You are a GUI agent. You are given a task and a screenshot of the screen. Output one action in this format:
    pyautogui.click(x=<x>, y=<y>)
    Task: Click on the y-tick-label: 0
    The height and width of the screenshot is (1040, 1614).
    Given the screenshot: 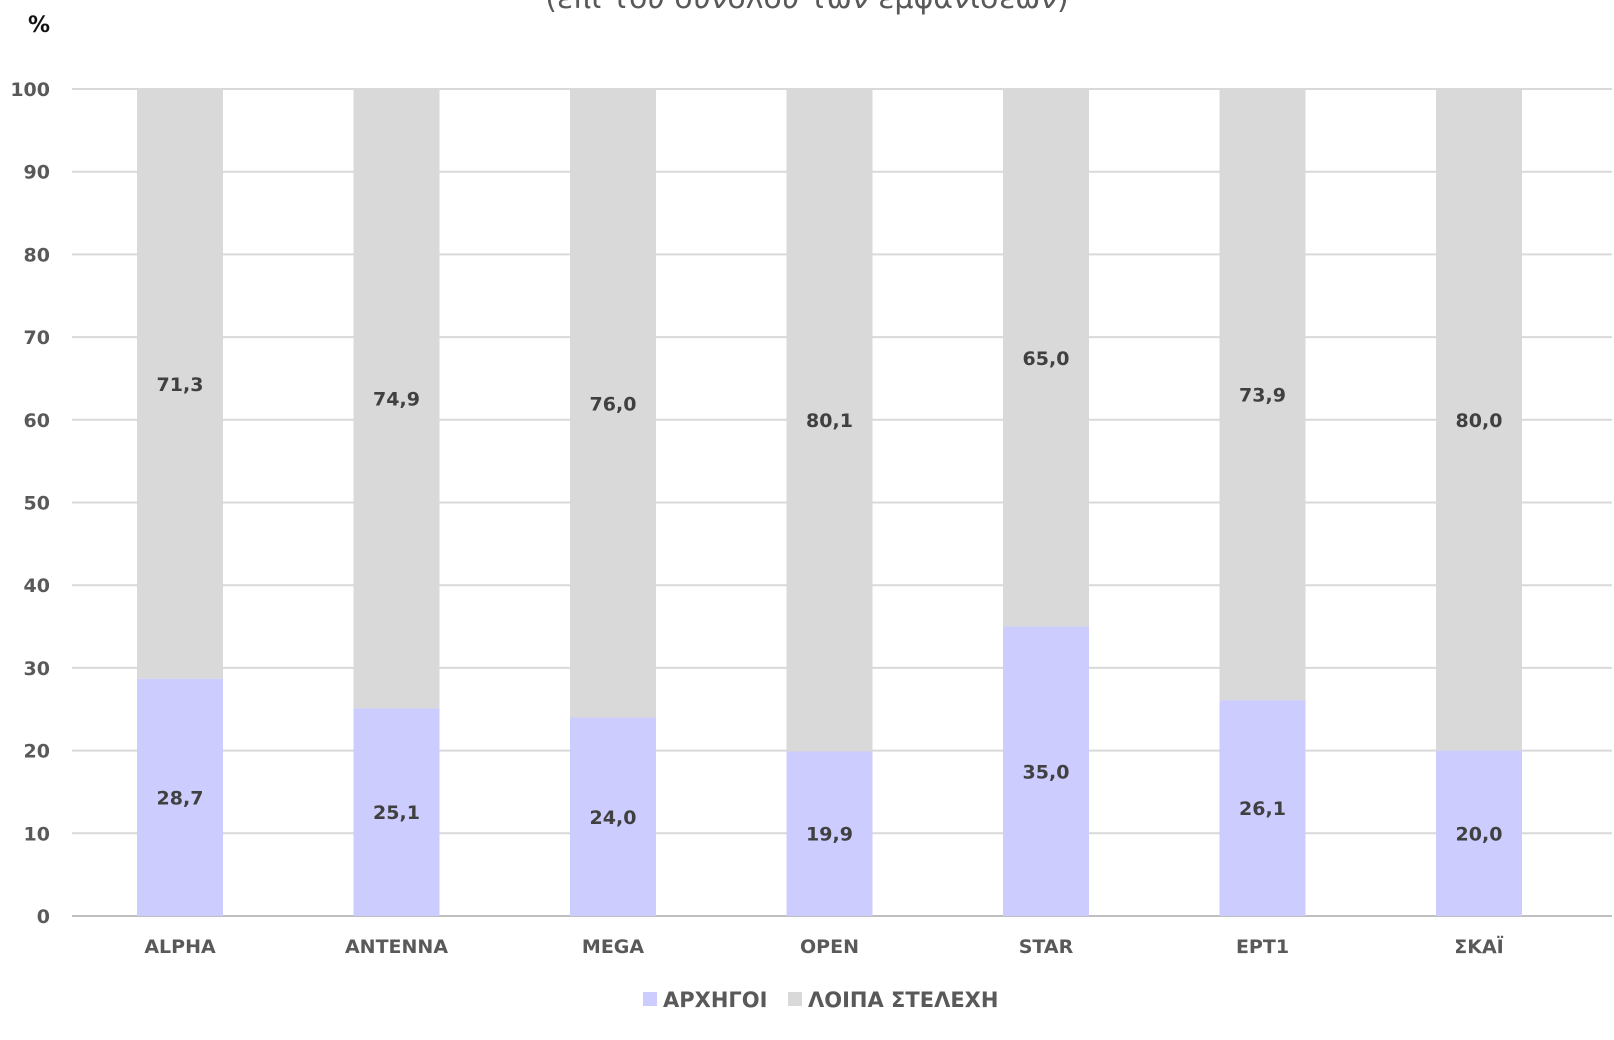 What is the action you would take?
    pyautogui.click(x=43, y=917)
    